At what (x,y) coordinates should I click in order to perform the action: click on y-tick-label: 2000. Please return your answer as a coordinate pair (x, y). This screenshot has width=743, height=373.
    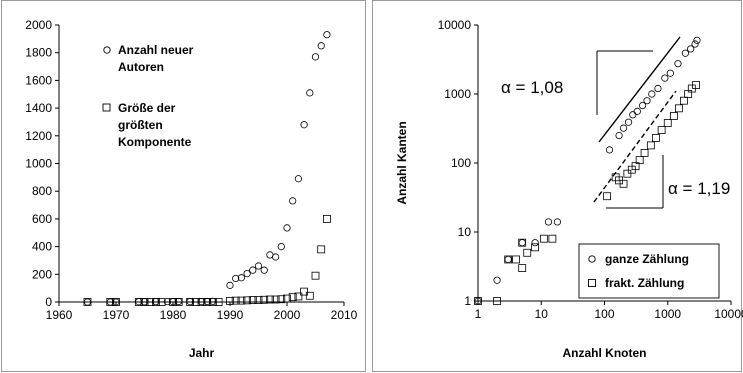
    Looking at the image, I should click on (38, 25).